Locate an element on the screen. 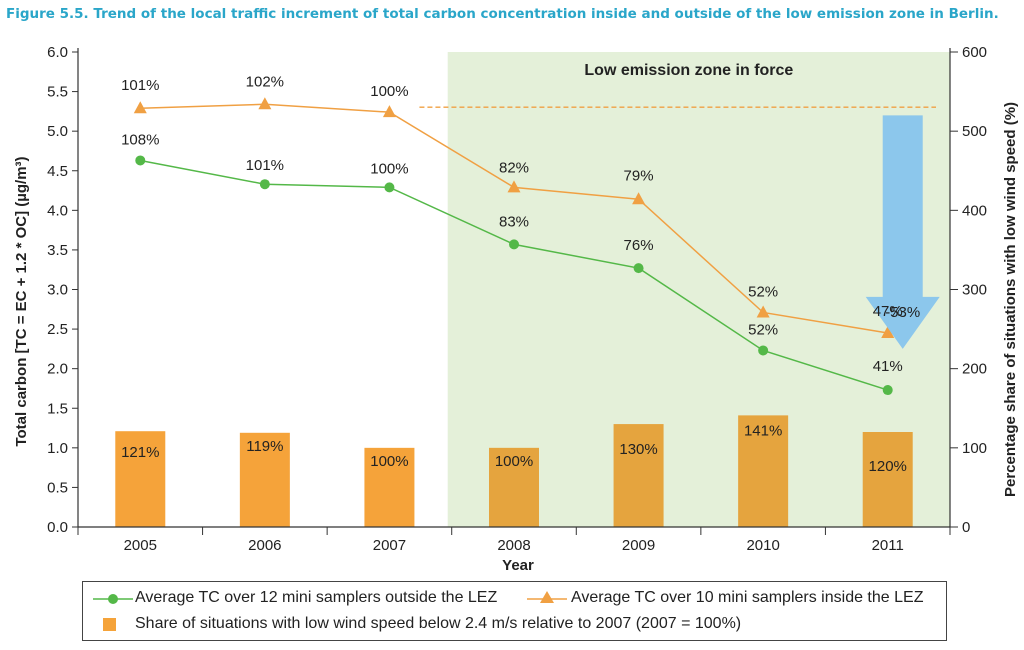 Image resolution: width=1024 pixels, height=650 pixels. xtick-label-2007: 2007 is located at coordinates (389, 545).